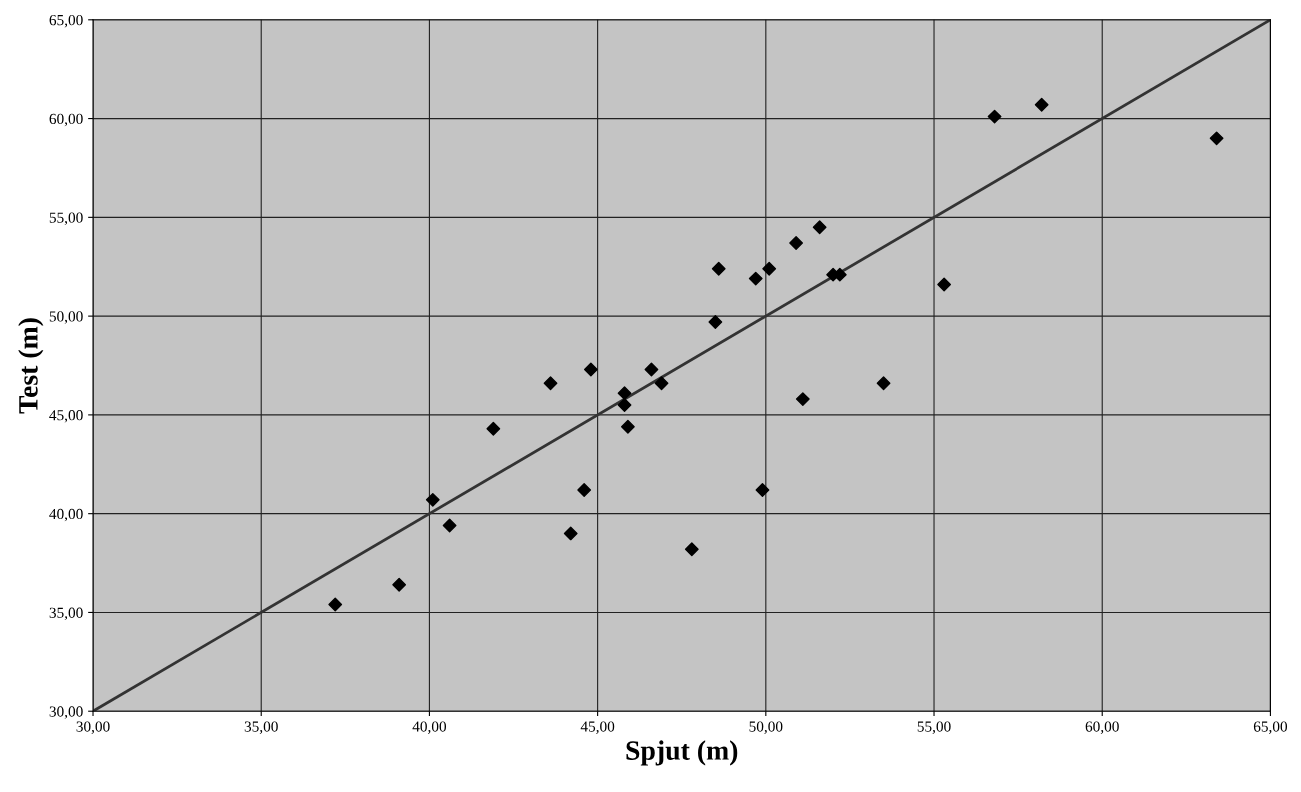  Describe the element at coordinates (1102, 727) in the screenshot. I see `x-tick-label: 60,00` at that location.